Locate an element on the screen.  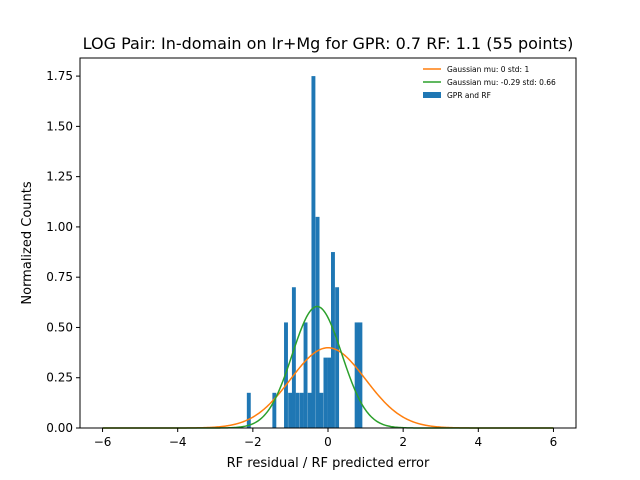
x-tick-label: 4 is located at coordinates (478, 442).